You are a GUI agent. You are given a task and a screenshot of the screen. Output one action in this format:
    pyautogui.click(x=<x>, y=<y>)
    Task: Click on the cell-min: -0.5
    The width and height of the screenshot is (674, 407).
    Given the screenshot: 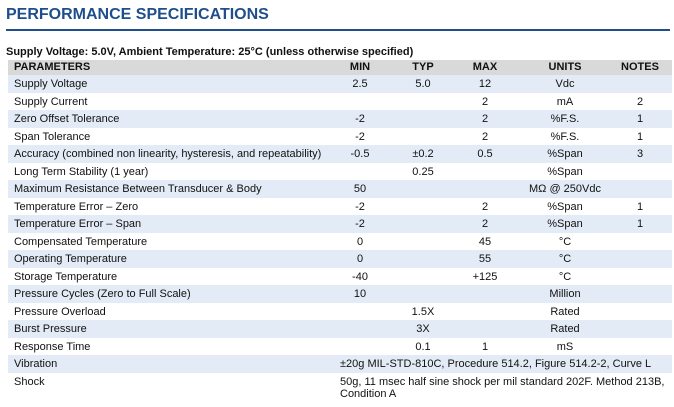 What is the action you would take?
    pyautogui.click(x=360, y=154)
    